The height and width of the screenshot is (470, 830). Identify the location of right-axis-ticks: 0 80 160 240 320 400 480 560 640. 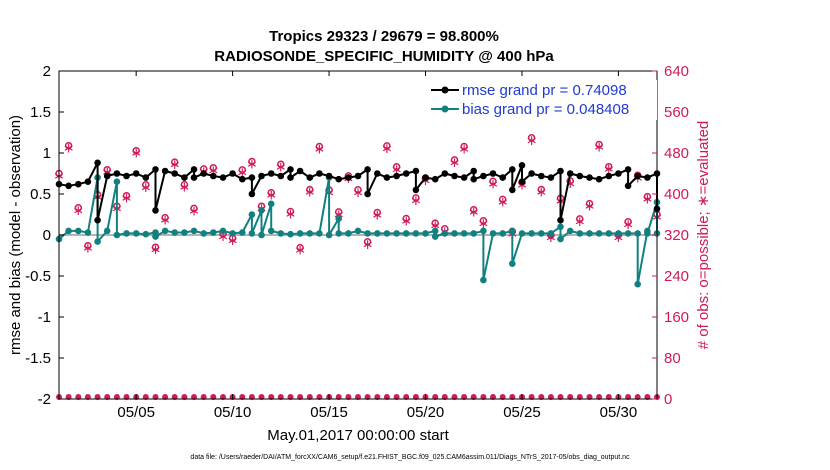
(670, 235).